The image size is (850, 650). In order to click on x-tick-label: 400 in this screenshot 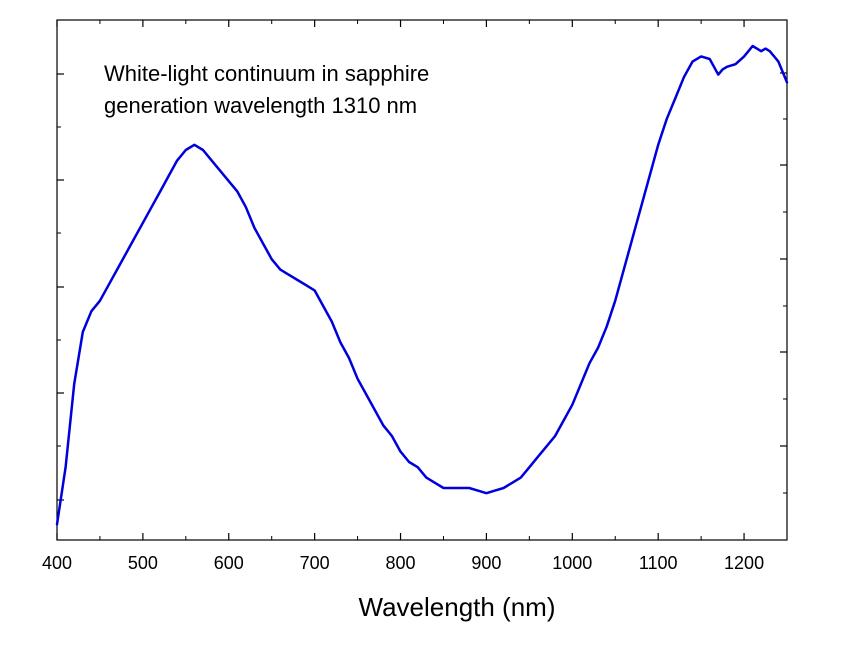, I will do `click(57, 563)`.